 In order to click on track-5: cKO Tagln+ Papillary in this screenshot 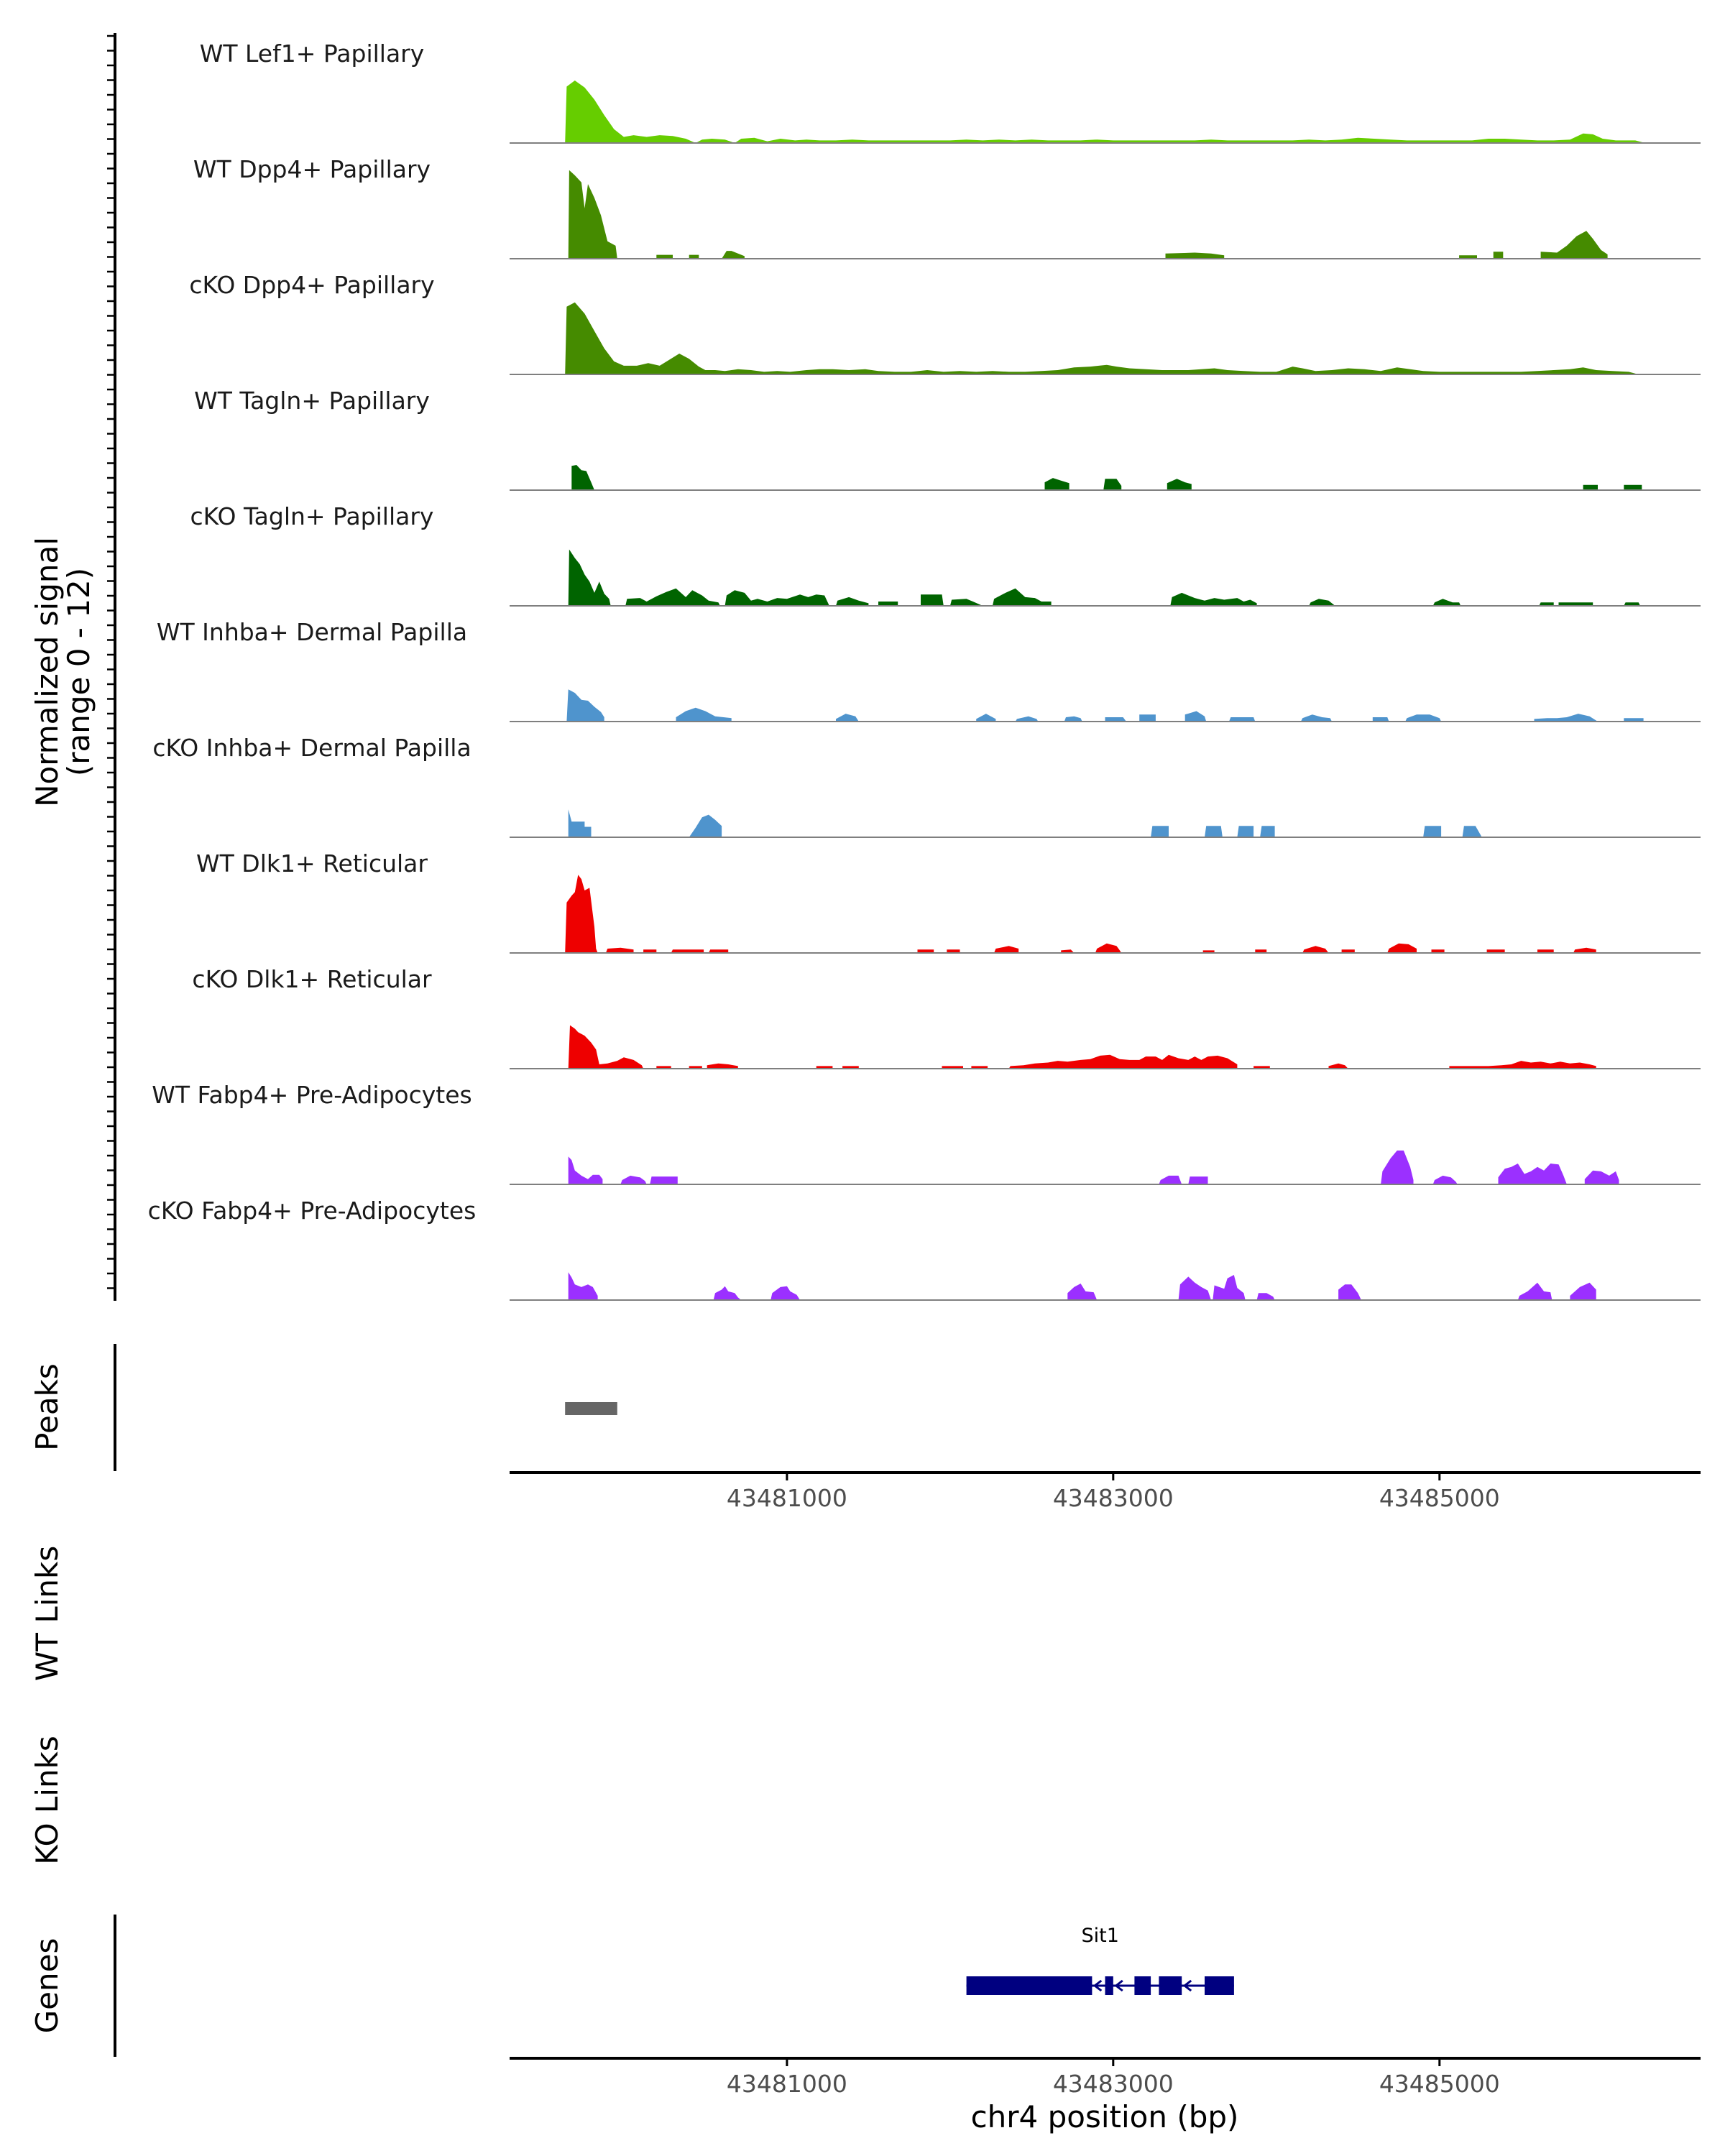, I will do `click(945, 555)`.